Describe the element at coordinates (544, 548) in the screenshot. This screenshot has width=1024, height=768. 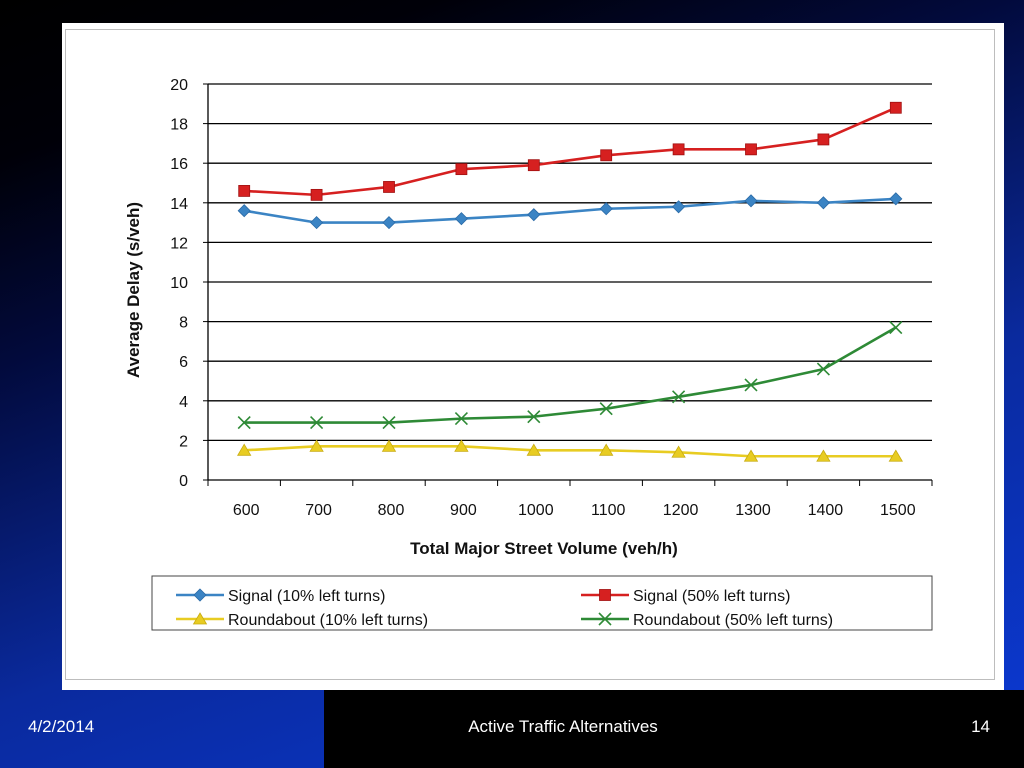
I see `x-axis-title: Total Major Street Volume (veh/h)` at that location.